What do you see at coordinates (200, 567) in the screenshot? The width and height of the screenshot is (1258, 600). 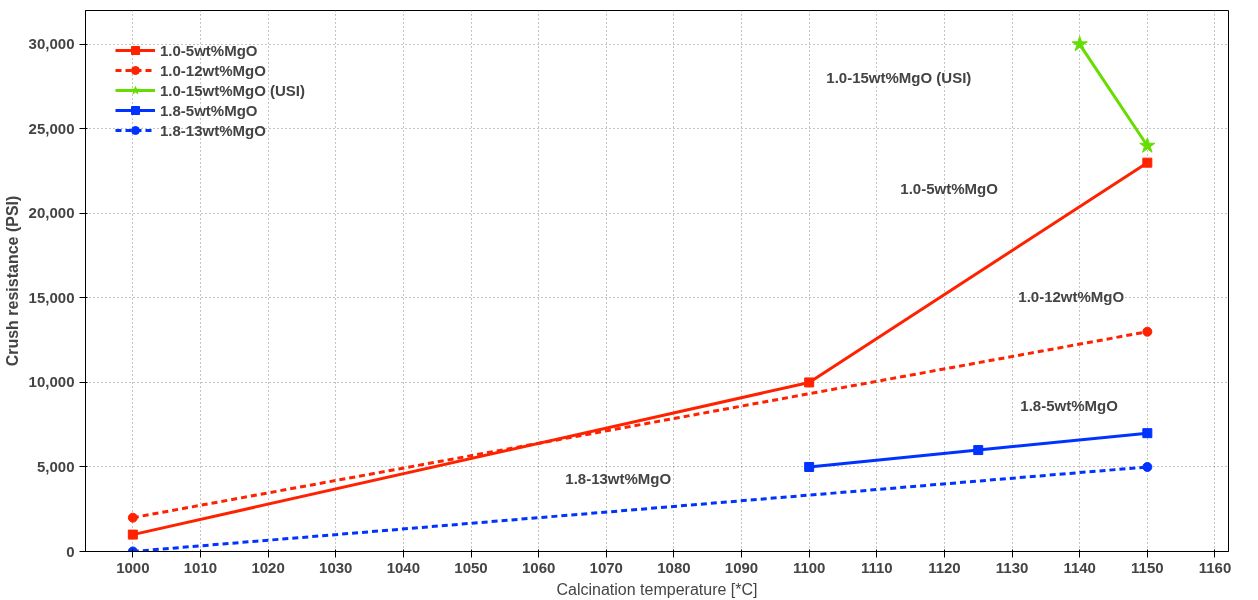 I see `x-tick-label: 1010` at bounding box center [200, 567].